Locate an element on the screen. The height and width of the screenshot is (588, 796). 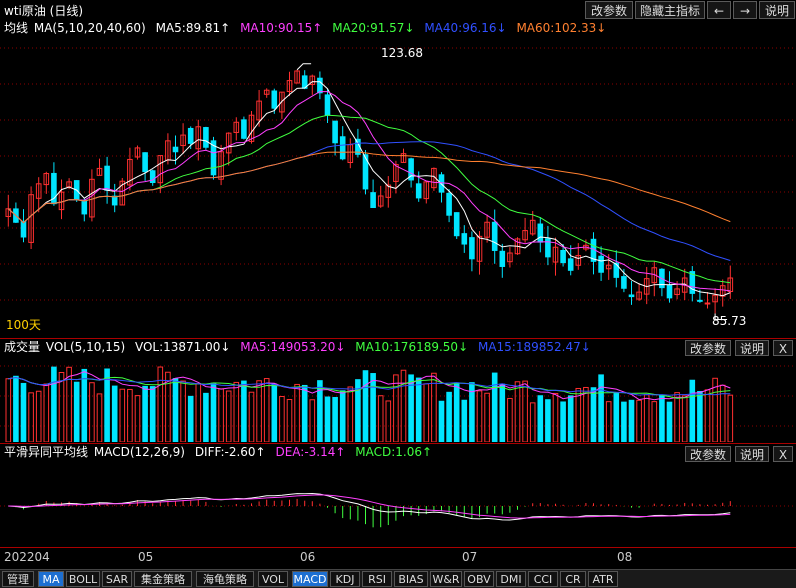
tab-turtle: 海龟策略 is located at coordinates (225, 579).